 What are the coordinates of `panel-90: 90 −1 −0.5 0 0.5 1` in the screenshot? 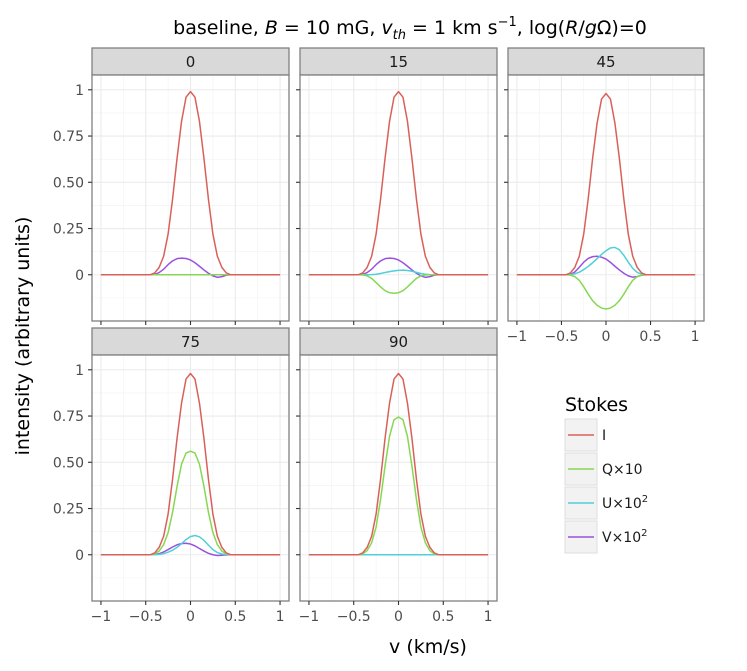 It's located at (397, 476).